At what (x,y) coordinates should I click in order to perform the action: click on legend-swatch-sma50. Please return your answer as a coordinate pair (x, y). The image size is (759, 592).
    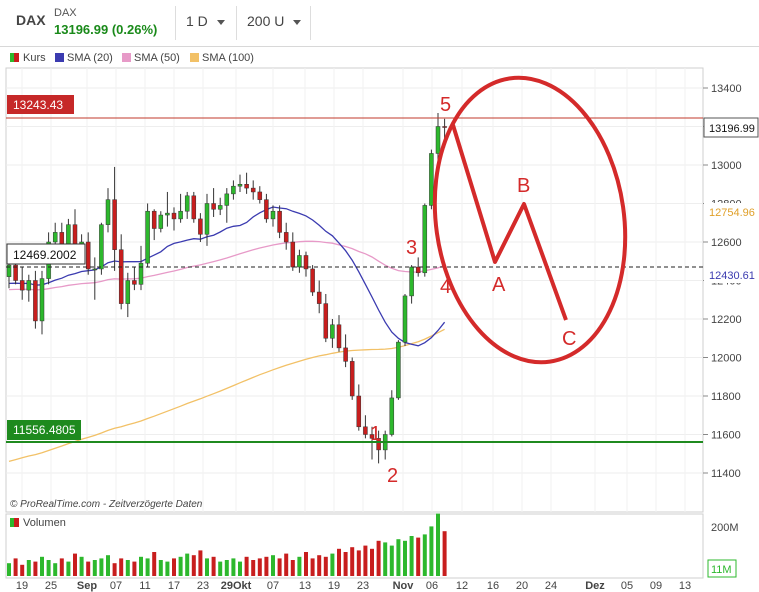
    Looking at the image, I should click on (126, 57).